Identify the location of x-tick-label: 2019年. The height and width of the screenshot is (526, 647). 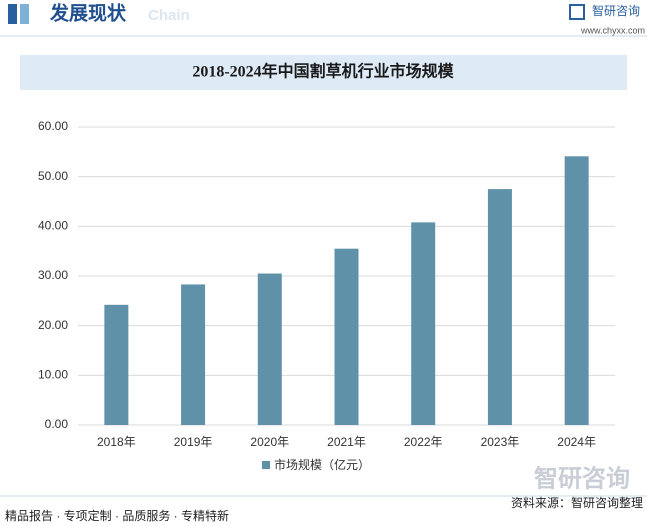
(193, 442).